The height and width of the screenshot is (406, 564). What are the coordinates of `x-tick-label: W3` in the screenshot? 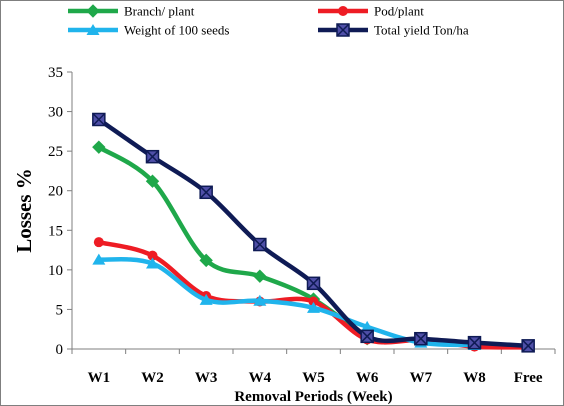 It's located at (206, 378).